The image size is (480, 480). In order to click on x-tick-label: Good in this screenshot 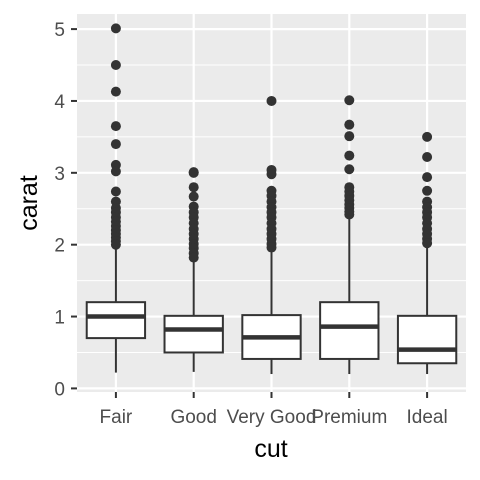, I will do `click(193, 417)`.